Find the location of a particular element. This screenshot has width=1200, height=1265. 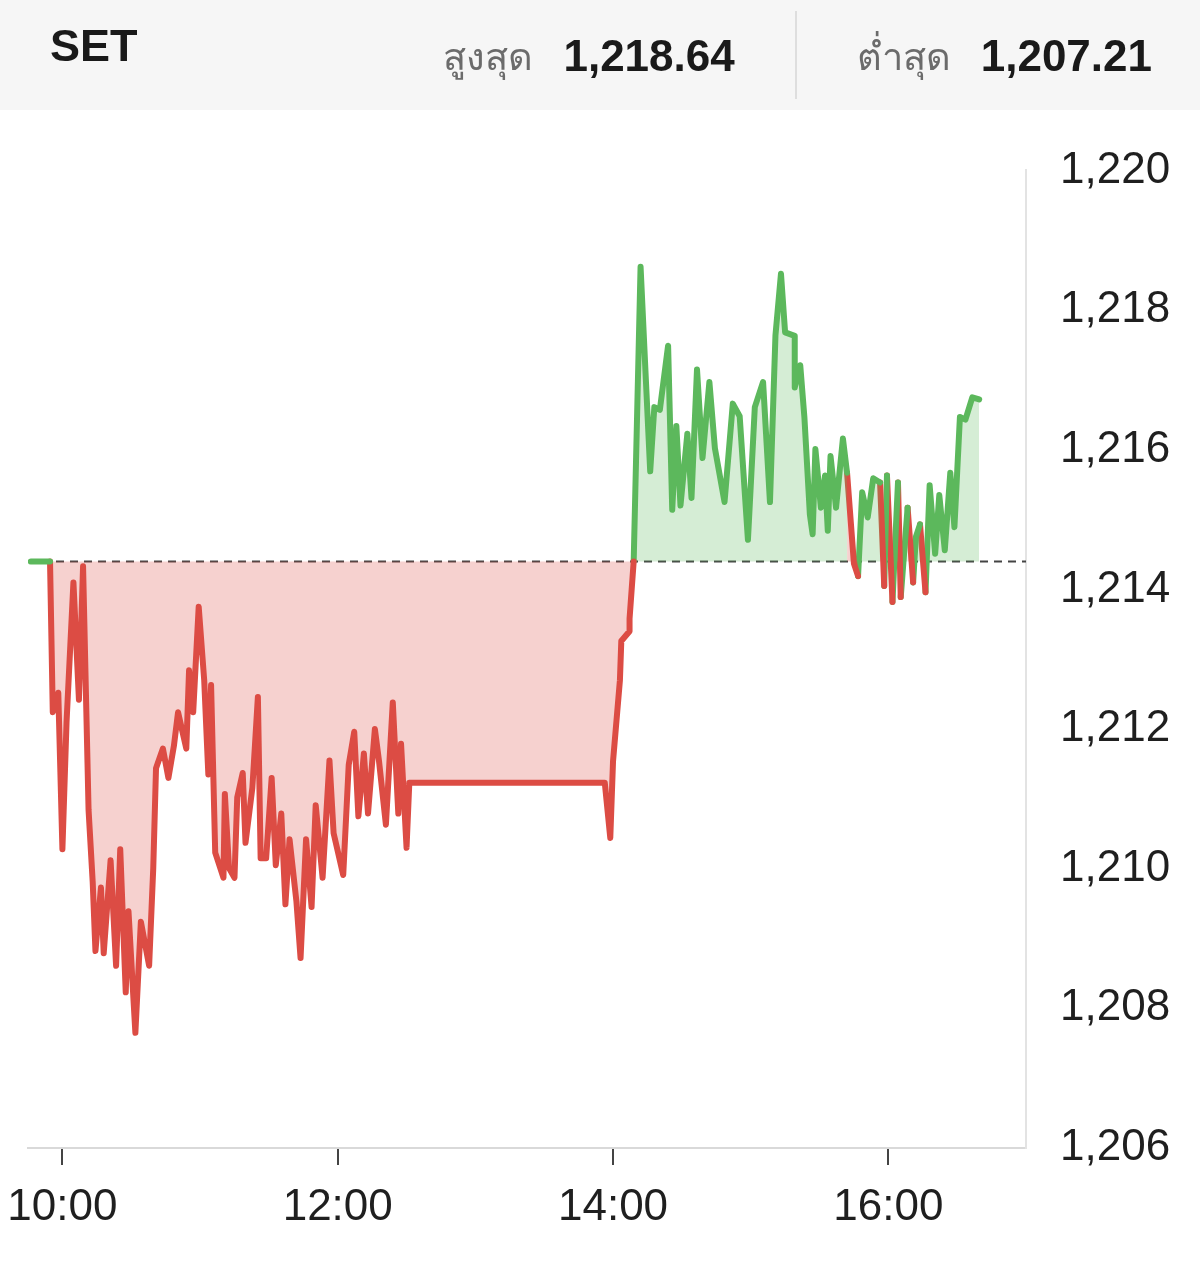

text: ต่ำสุด is located at coordinates (903, 56).